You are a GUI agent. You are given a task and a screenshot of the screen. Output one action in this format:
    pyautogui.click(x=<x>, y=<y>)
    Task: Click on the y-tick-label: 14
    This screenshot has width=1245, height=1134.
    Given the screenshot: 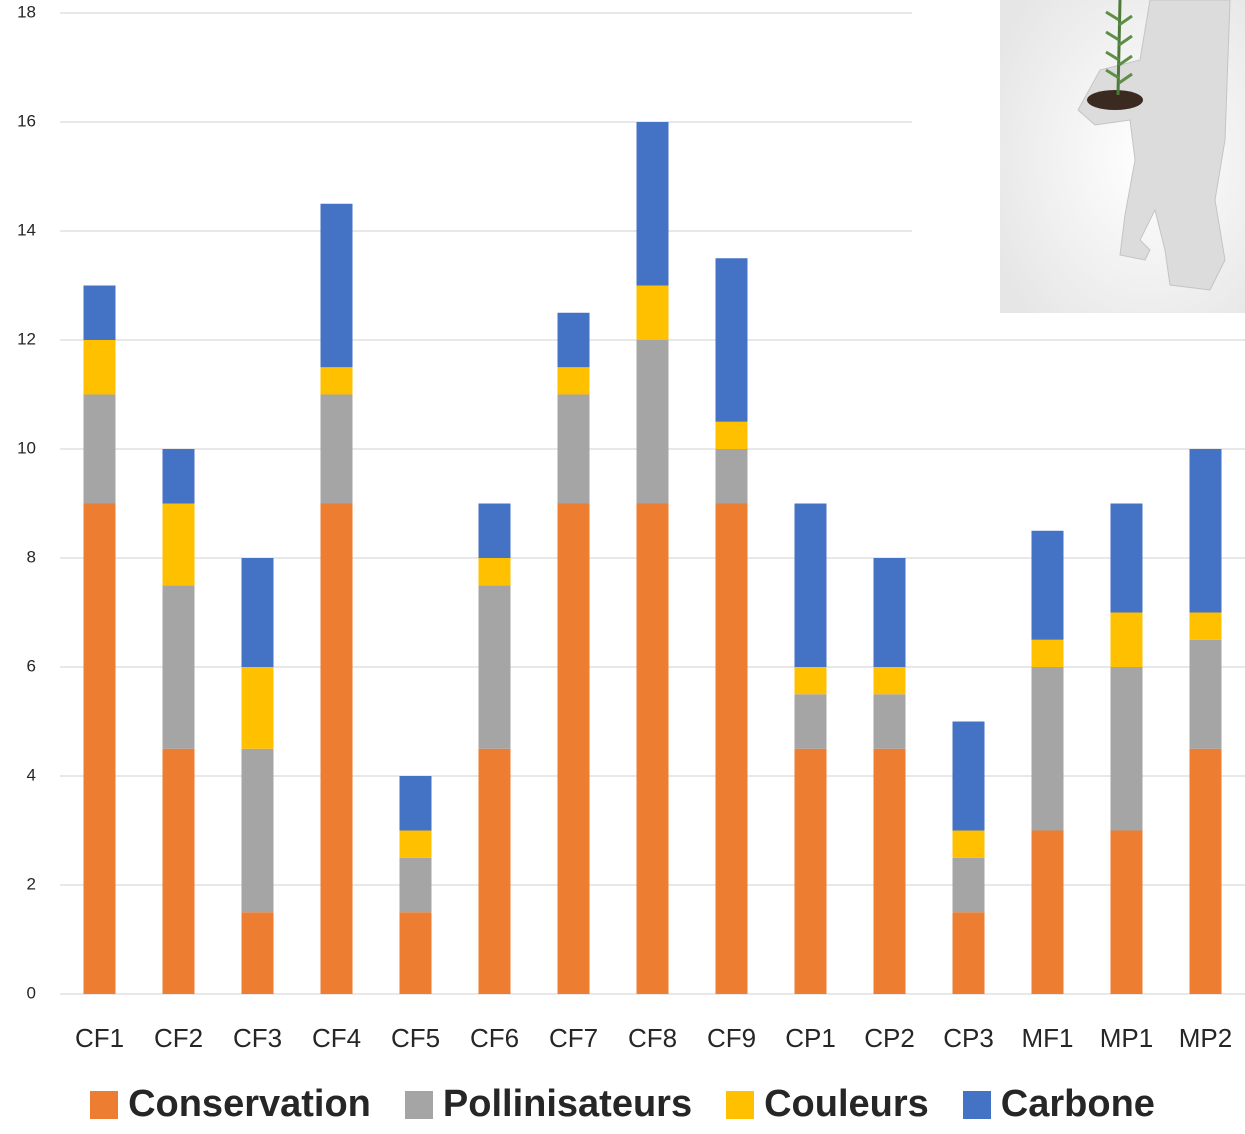 What is the action you would take?
    pyautogui.click(x=26, y=229)
    